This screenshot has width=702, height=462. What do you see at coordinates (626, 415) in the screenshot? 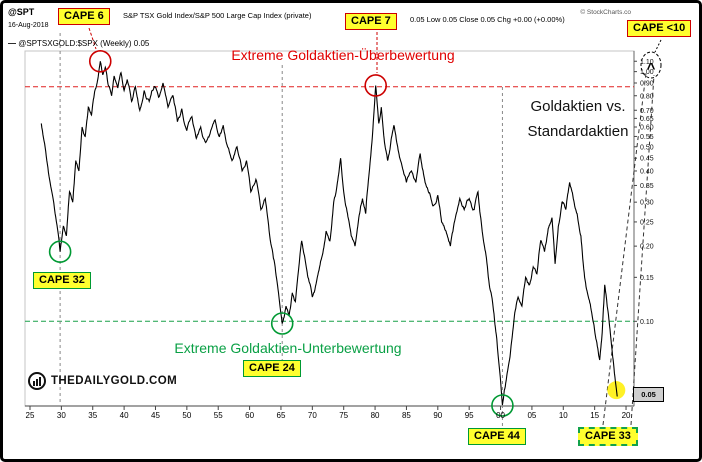
I see `x-tick-label: 20` at bounding box center [626, 415].